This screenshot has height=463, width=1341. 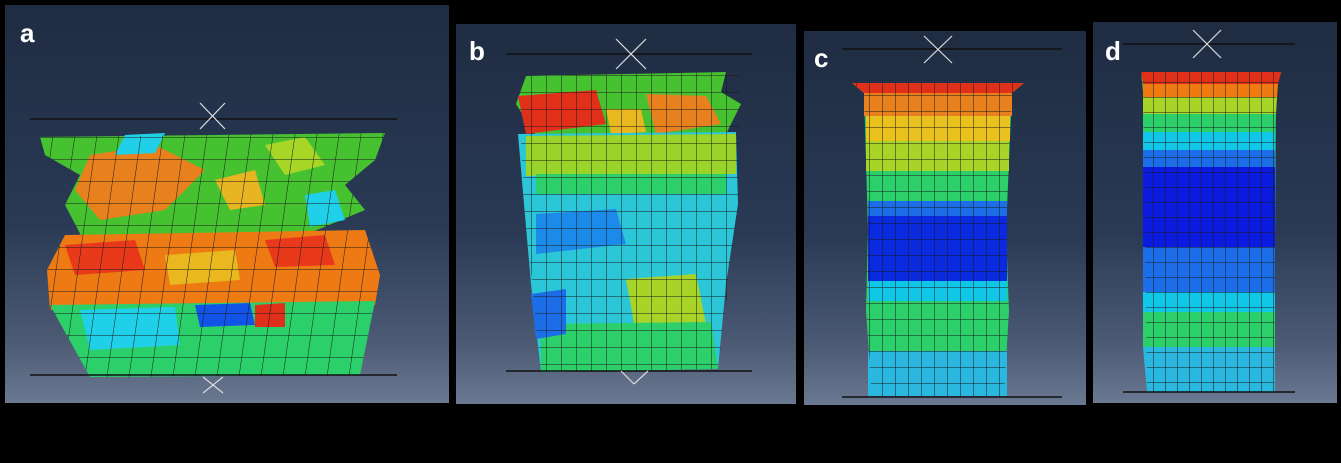 I want to click on panel-d: d, so click(x=1215, y=212).